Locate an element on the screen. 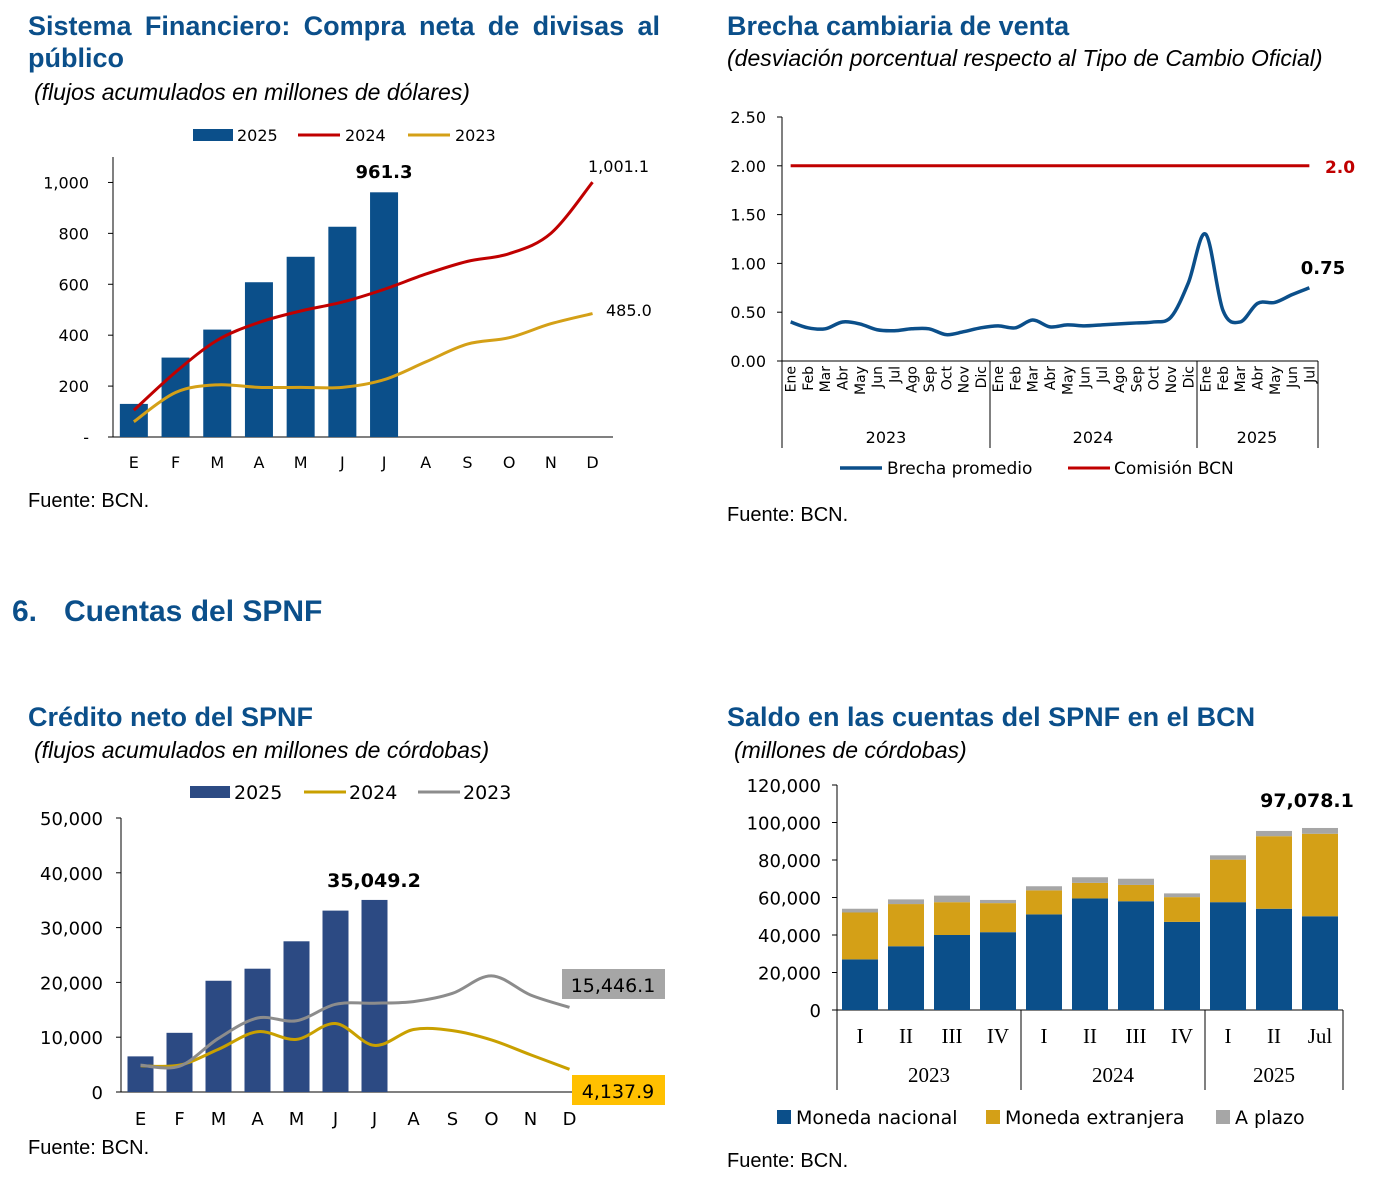  legend-2025-swatch is located at coordinates (213, 135).